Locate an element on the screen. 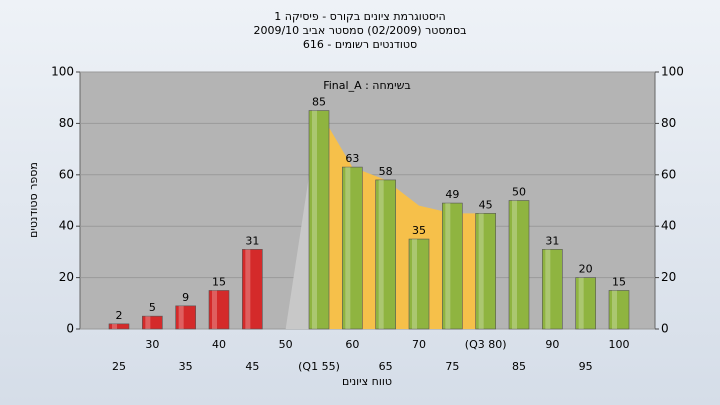 This screenshot has width=720, height=405. x-tick-label: 70 is located at coordinates (419, 344).